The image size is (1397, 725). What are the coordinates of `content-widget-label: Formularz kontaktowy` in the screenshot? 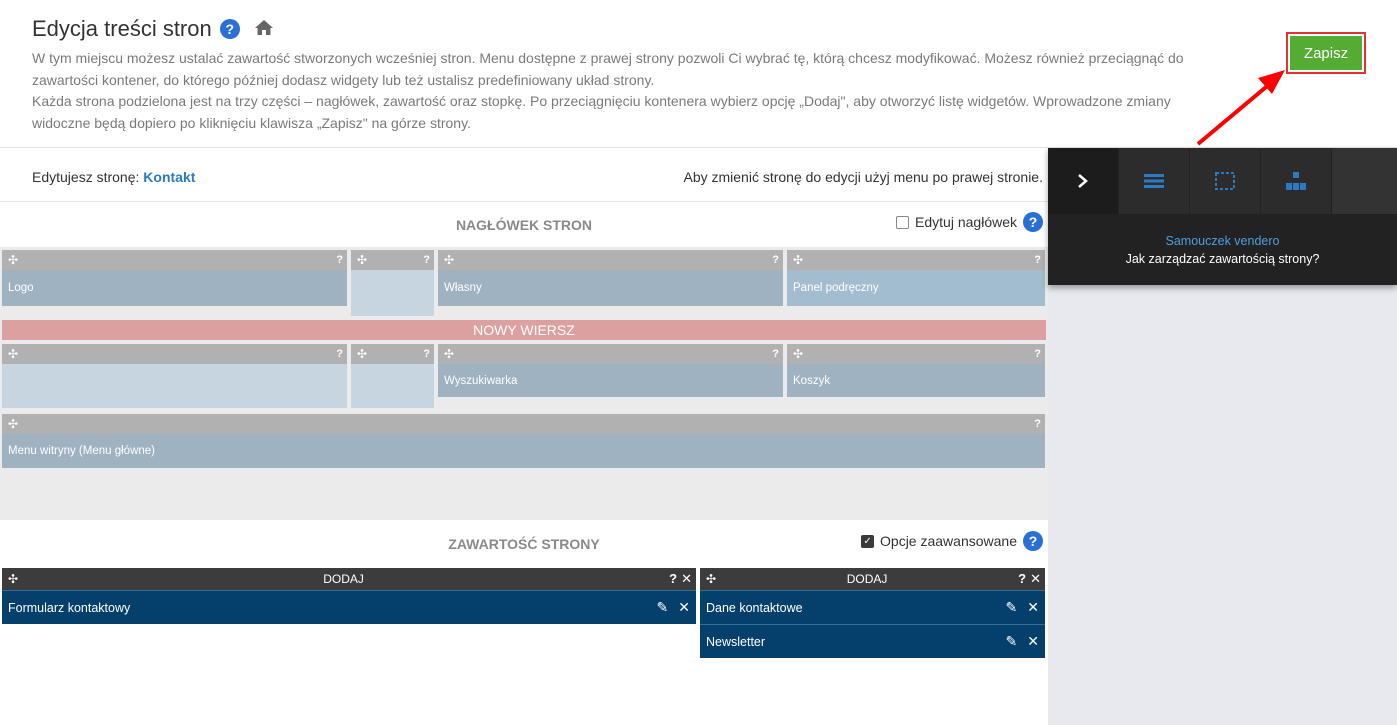 It's located at (69, 607).